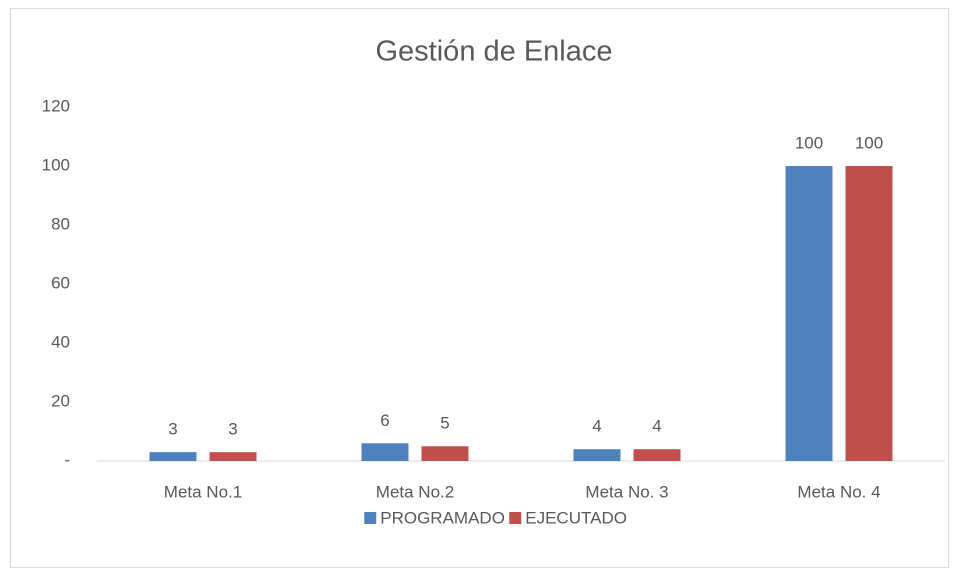 The image size is (960, 577). Describe the element at coordinates (67, 459) in the screenshot. I see `y-tick-label: -` at that location.